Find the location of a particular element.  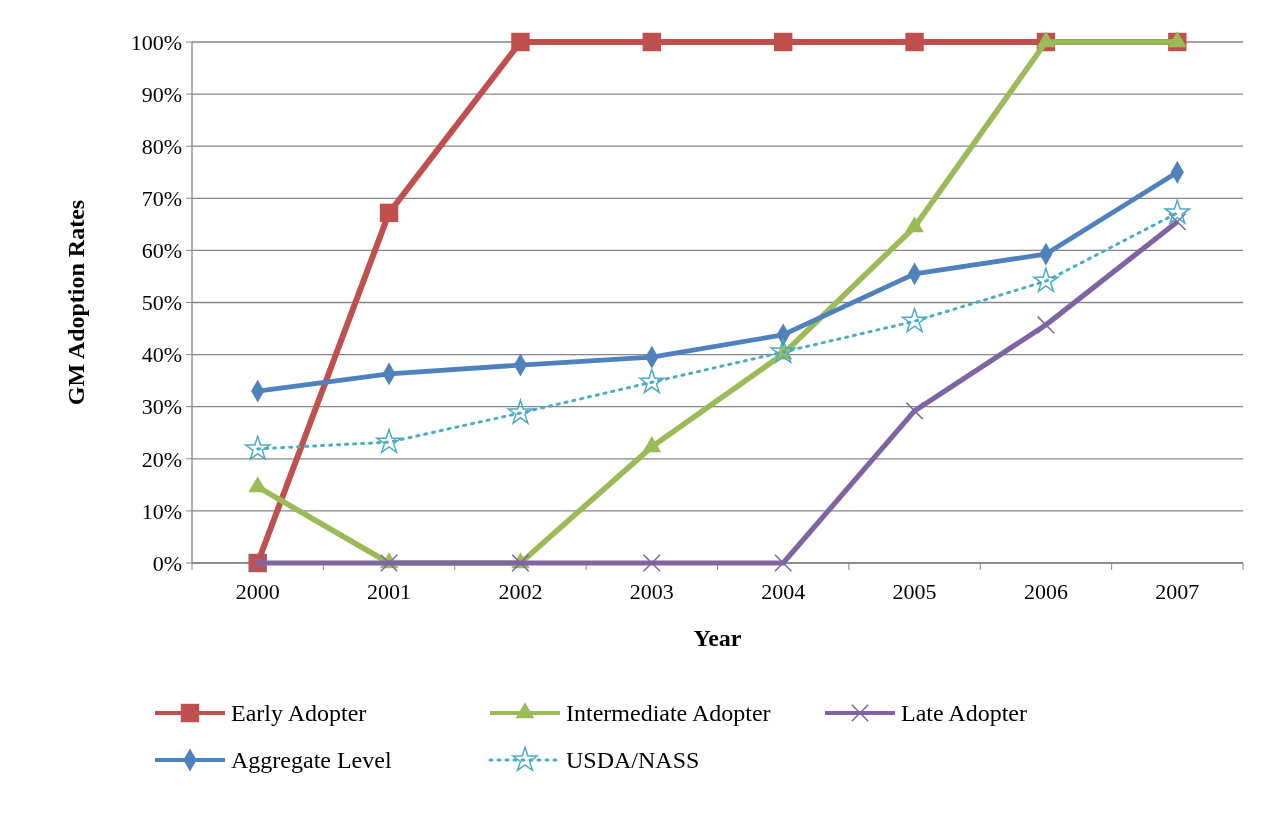

y-tick-label: 0% is located at coordinates (167, 563).